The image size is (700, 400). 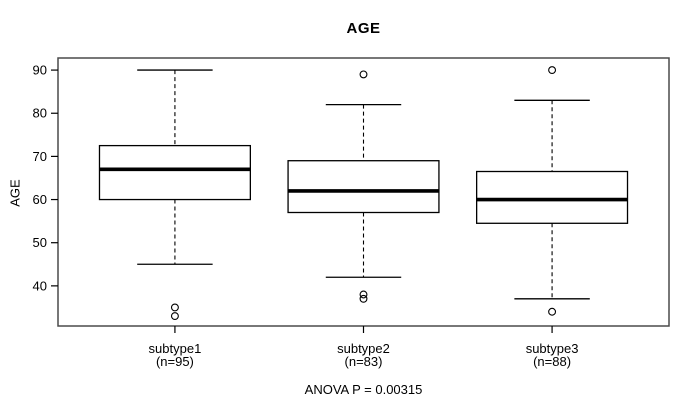 What do you see at coordinates (552, 348) in the screenshot?
I see `x-axis-label: subtype3` at bounding box center [552, 348].